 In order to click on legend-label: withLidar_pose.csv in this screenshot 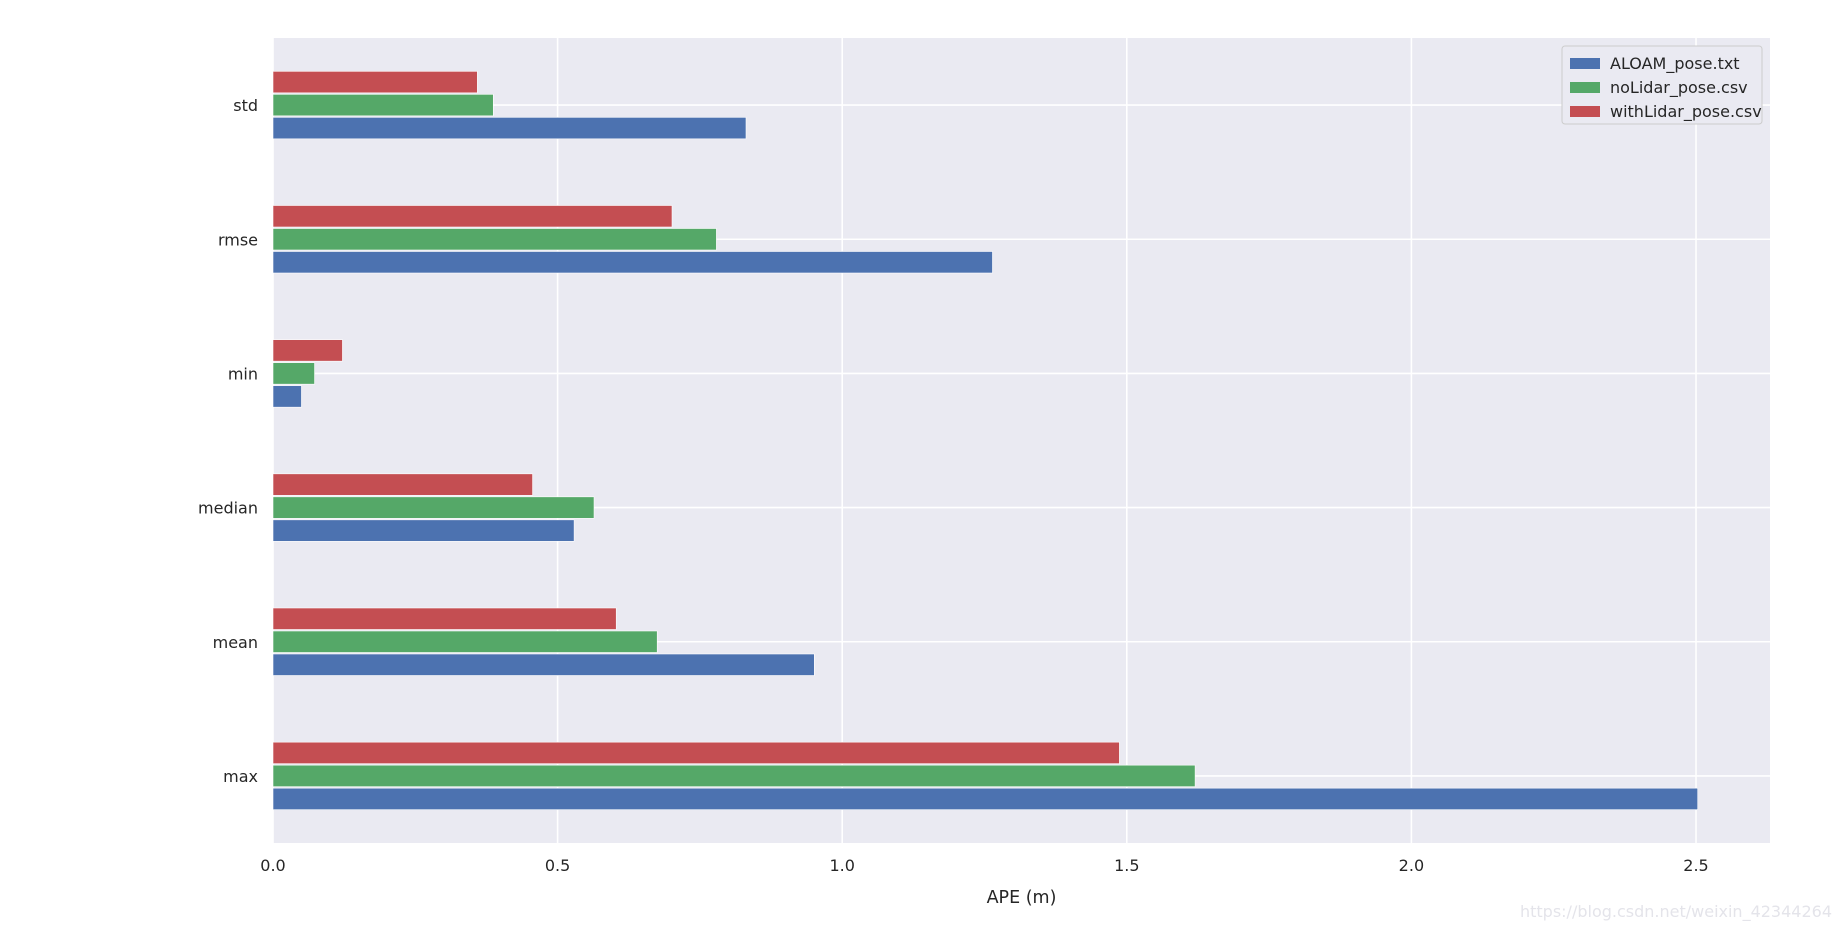, I will do `click(1686, 112)`.